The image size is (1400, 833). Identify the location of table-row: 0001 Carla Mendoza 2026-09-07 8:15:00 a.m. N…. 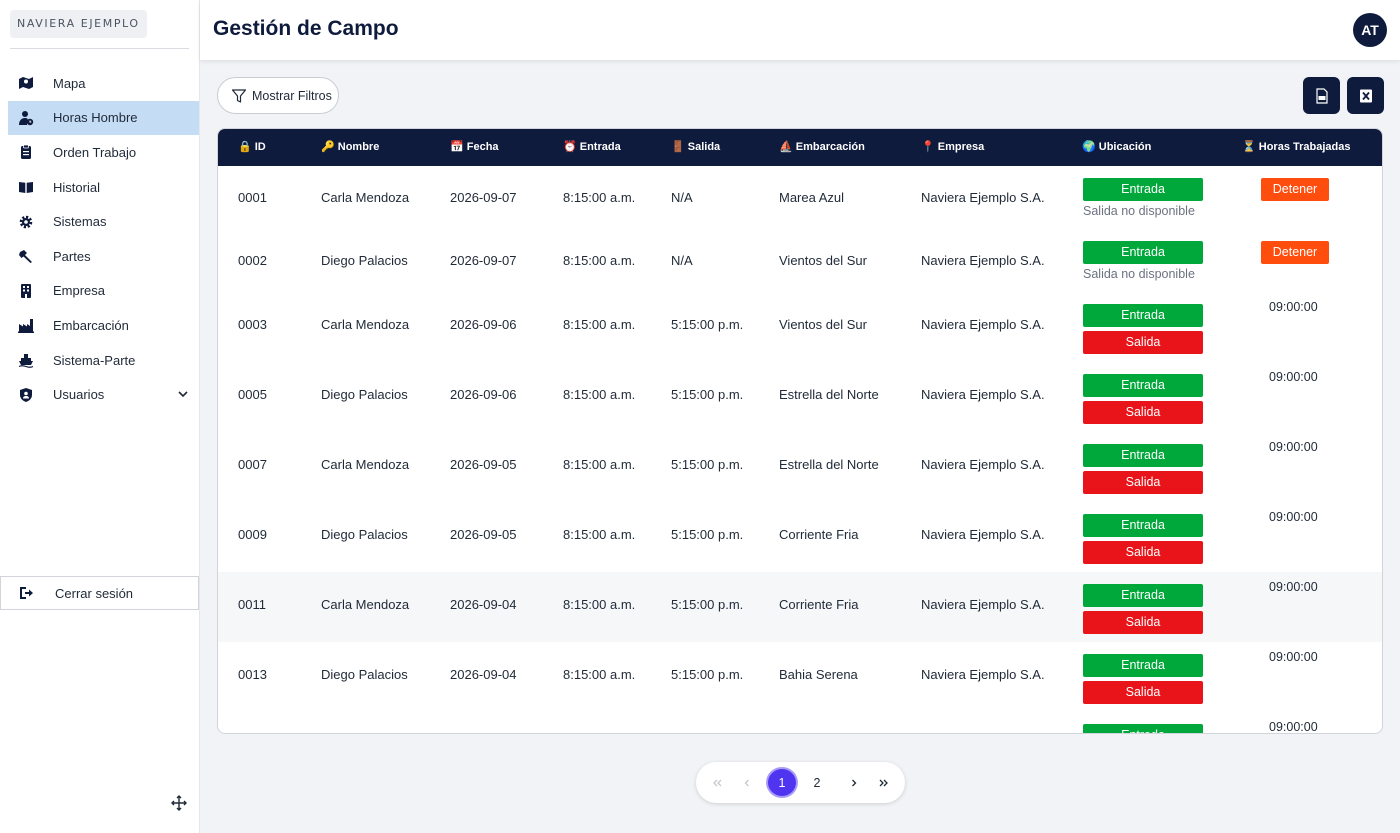
(800, 197).